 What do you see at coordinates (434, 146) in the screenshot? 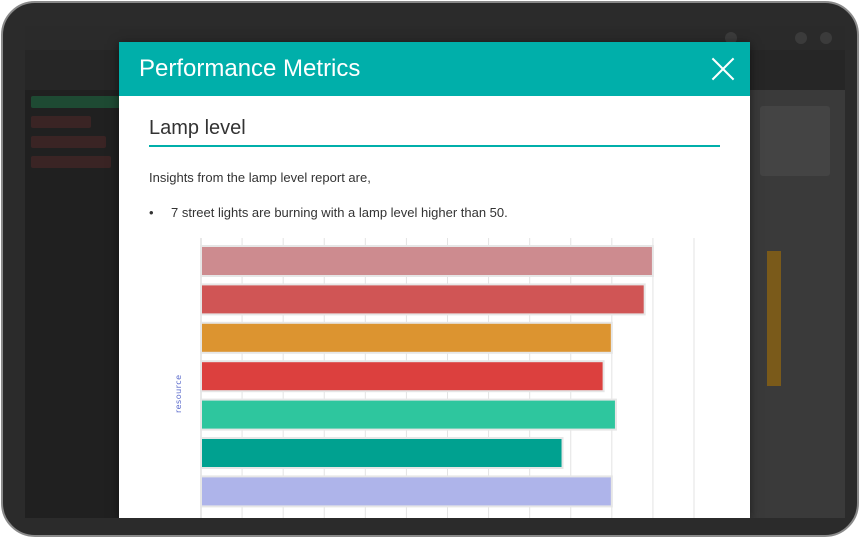
I see `section-divider` at bounding box center [434, 146].